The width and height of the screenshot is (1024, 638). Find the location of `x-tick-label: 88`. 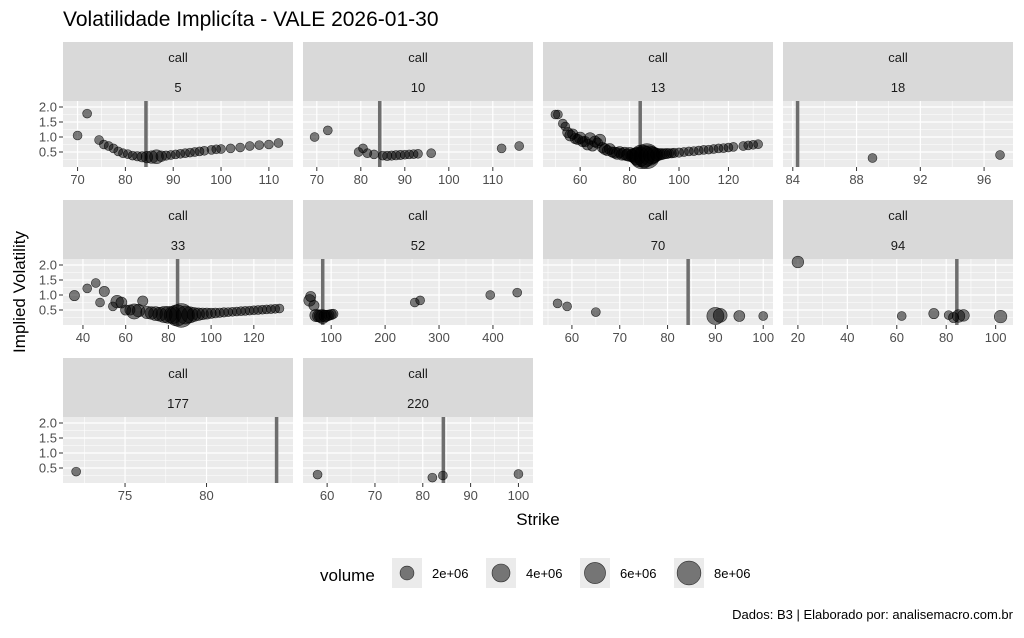

x-tick-label: 88 is located at coordinates (856, 179).